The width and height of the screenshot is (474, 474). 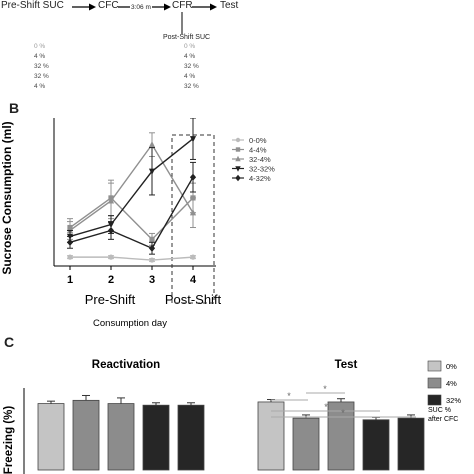 I want to click on post-shift-label: Post-Shift SUC, so click(x=187, y=37).